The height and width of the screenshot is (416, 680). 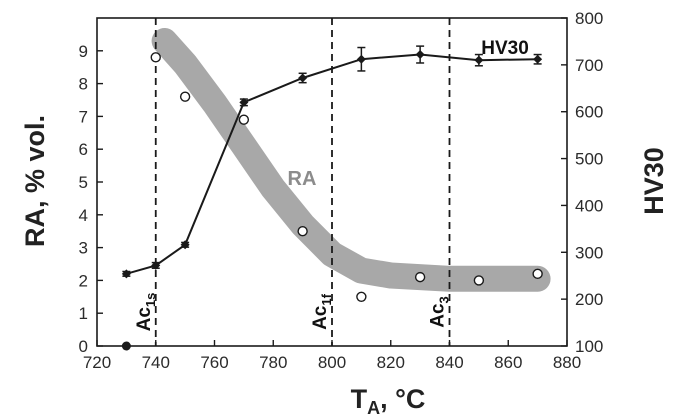 I want to click on y-left-tick-label-9: 9, so click(x=83, y=51).